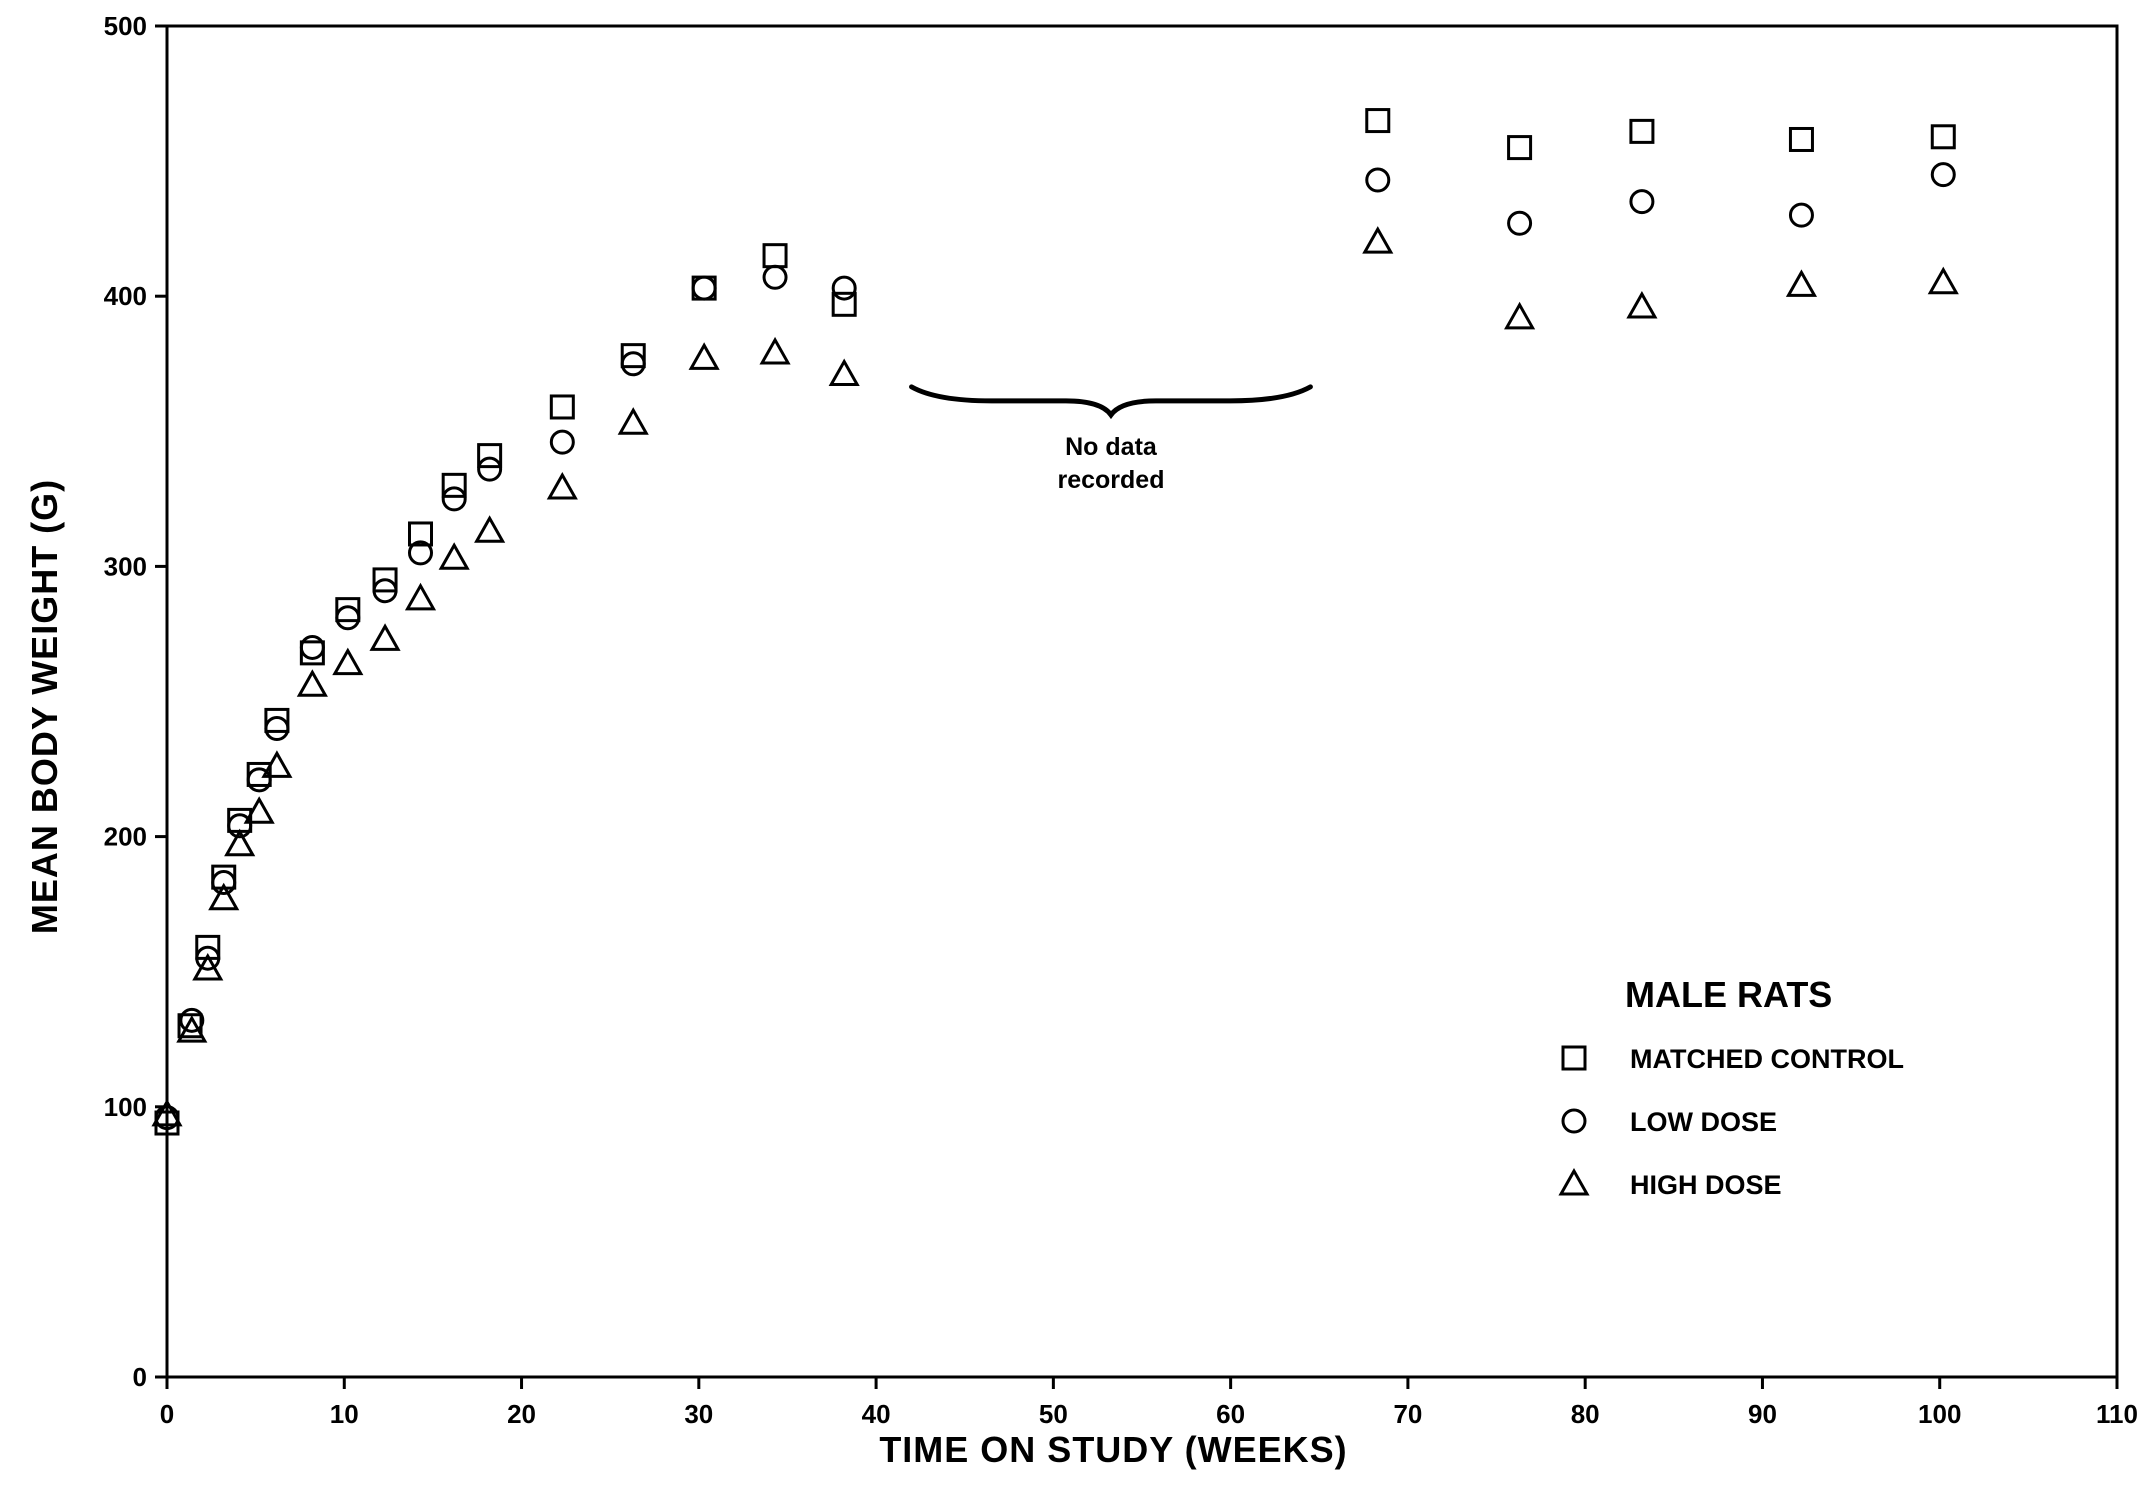 Image resolution: width=2152 pixels, height=1508 pixels. I want to click on x-tick-label: 110, so click(2117, 1414).